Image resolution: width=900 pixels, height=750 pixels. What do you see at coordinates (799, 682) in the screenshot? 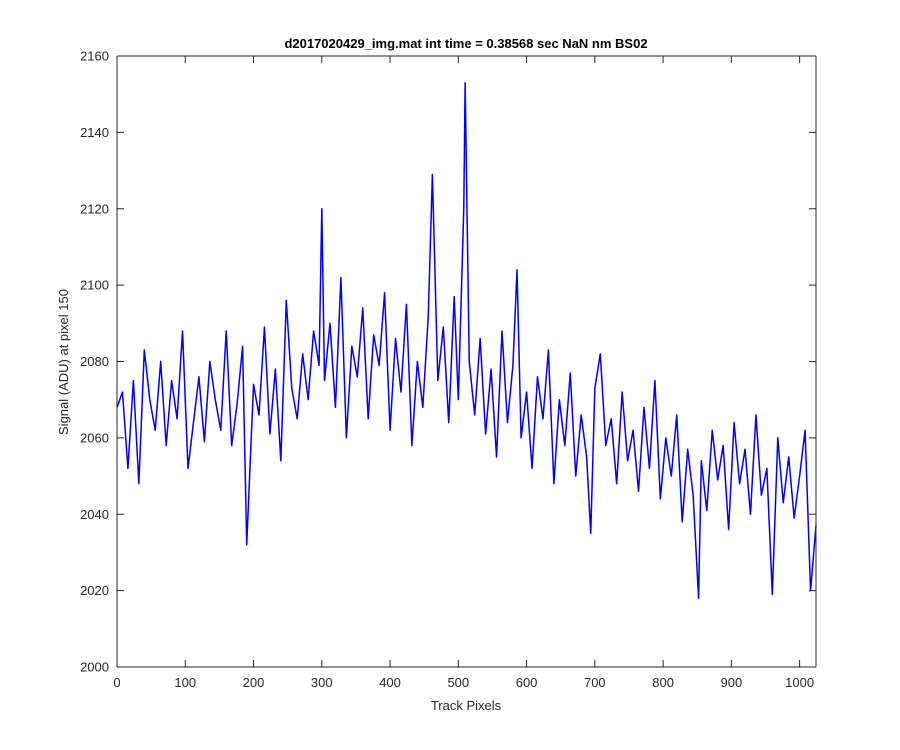
I see `x-tick-label: 1000` at bounding box center [799, 682].